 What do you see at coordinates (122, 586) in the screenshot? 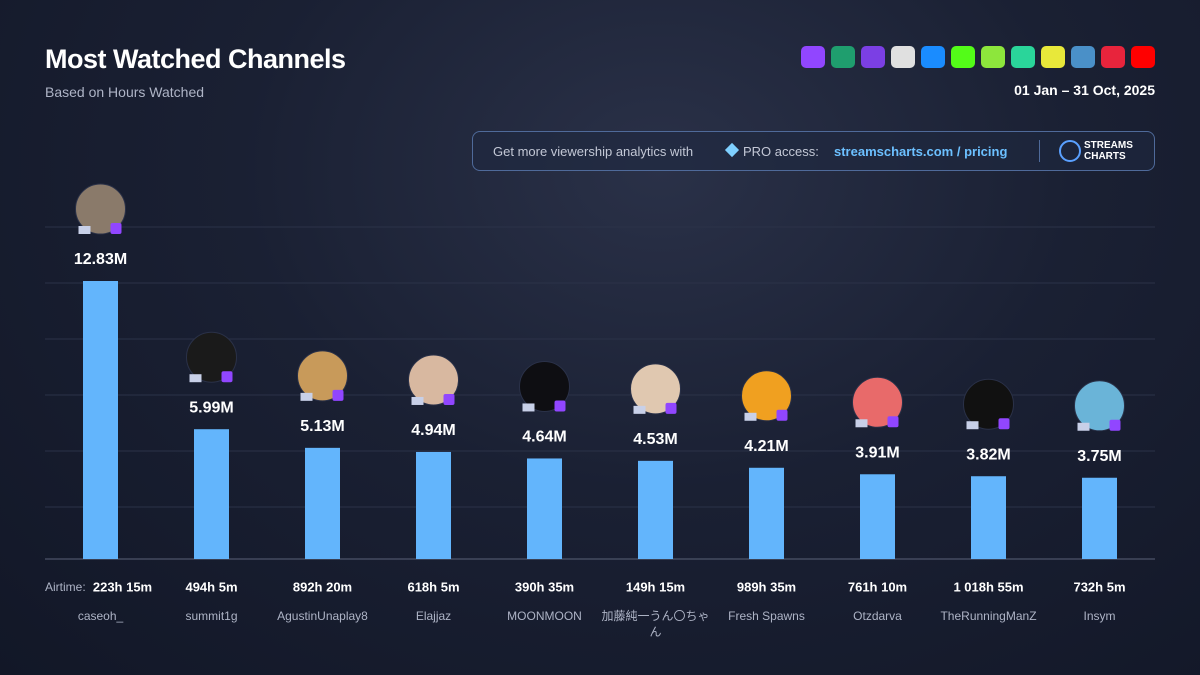
I see `airtime: 223h 15m` at bounding box center [122, 586].